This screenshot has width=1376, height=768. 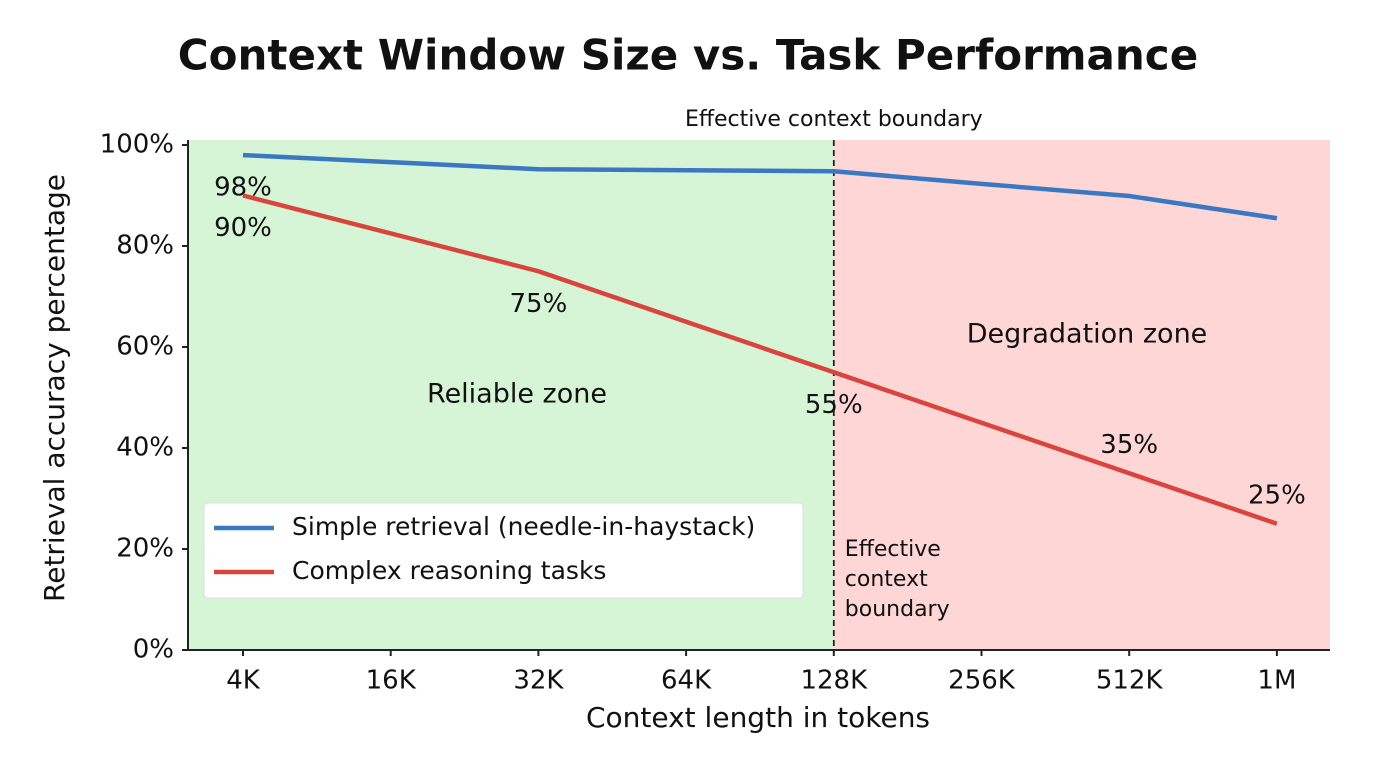 What do you see at coordinates (523, 526) in the screenshot?
I see `legend-label: Simple retrieval (needle-in-haystack)` at bounding box center [523, 526].